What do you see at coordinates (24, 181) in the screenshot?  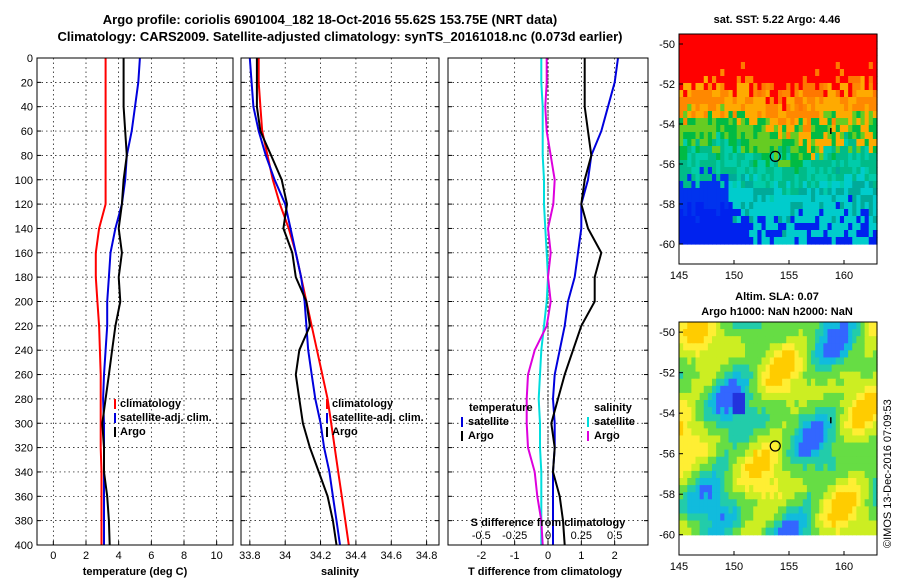 I see `y-tick-label: 100` at bounding box center [24, 181].